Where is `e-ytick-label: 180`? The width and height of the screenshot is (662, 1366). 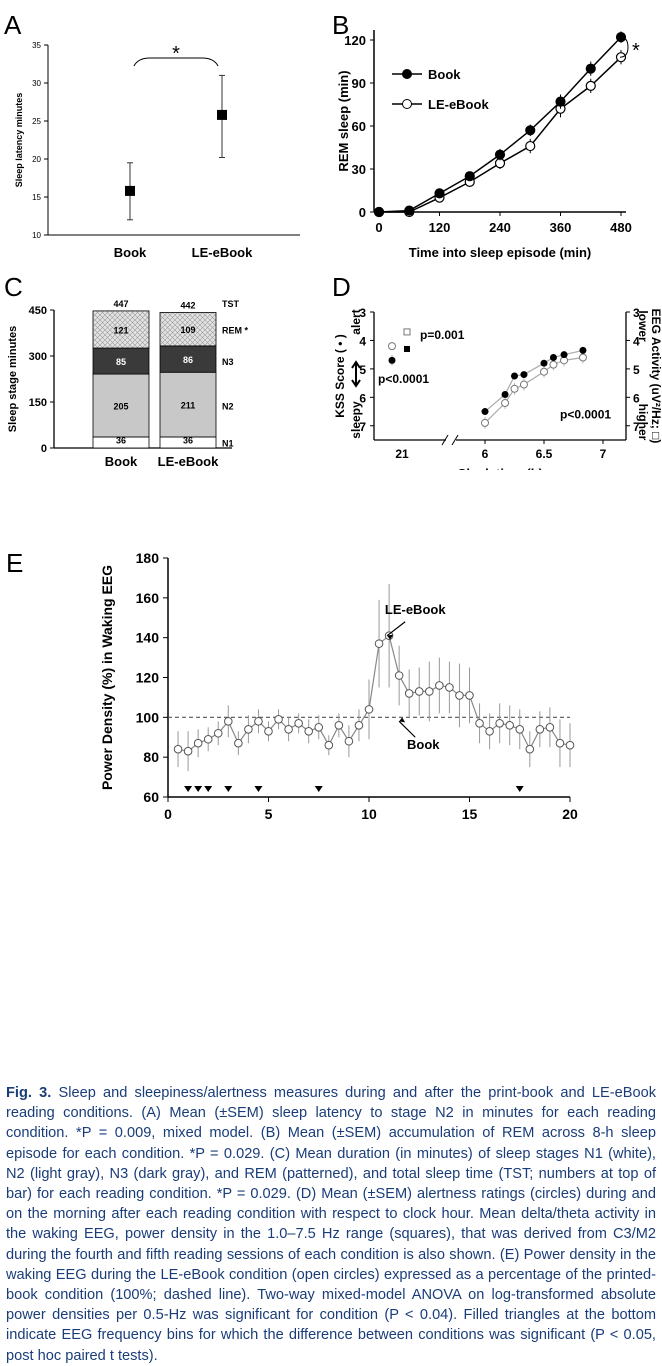
e-ytick-label: 180 is located at coordinates (148, 558).